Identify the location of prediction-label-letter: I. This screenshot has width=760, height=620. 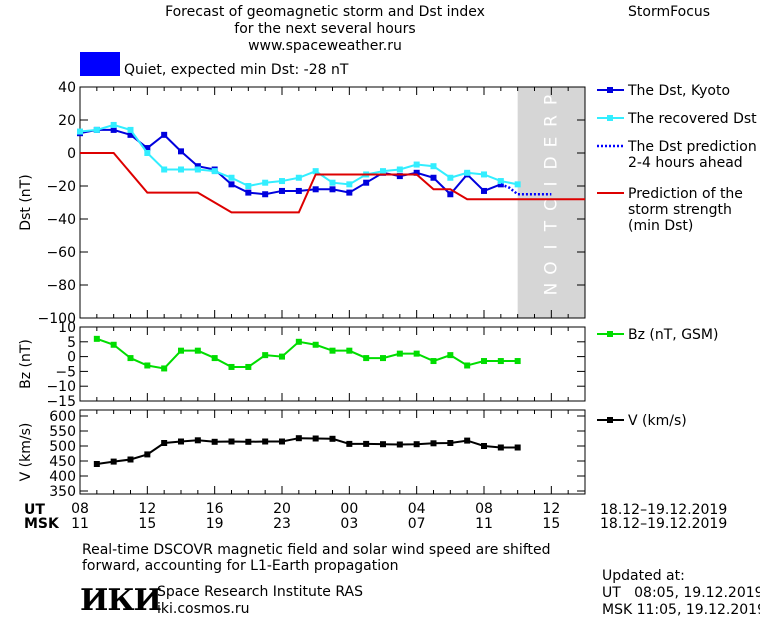
(551, 183).